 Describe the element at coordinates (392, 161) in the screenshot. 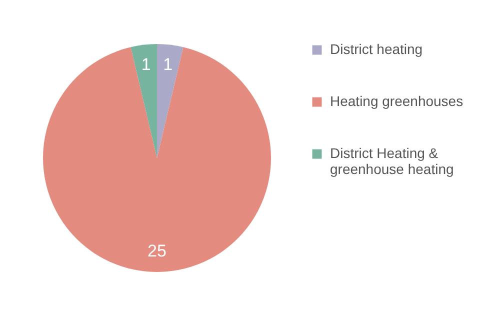

I see `legend-label: District Heating & greenhouse heating` at that location.